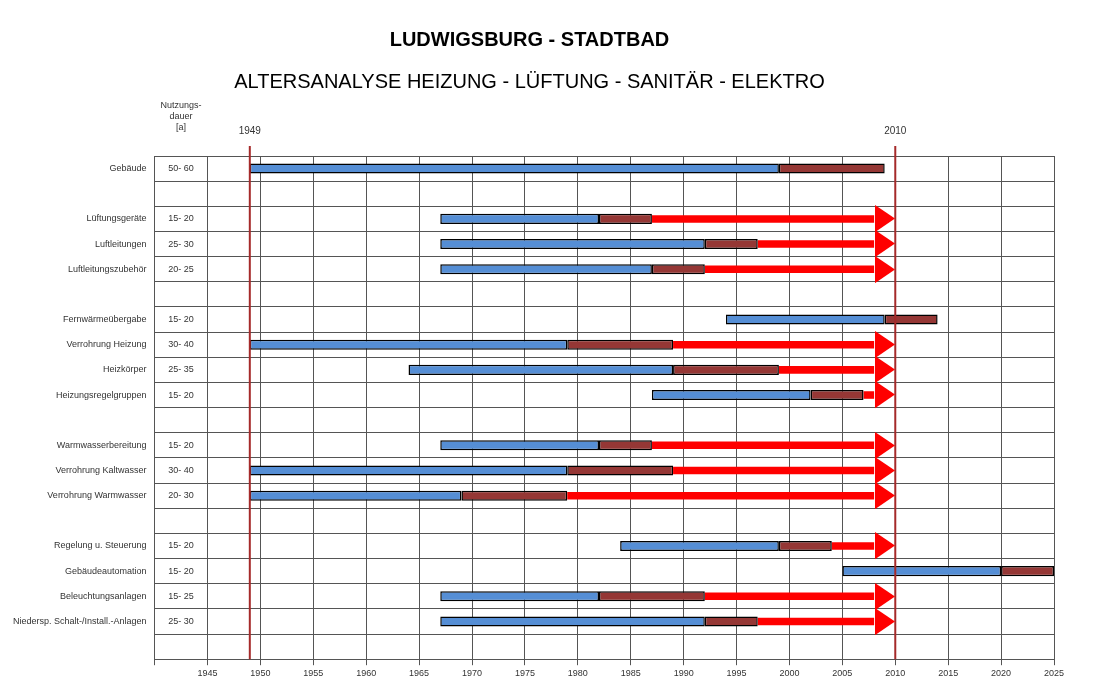 This screenshot has width=1104, height=686. I want to click on x-tick-label: 1960, so click(366, 673).